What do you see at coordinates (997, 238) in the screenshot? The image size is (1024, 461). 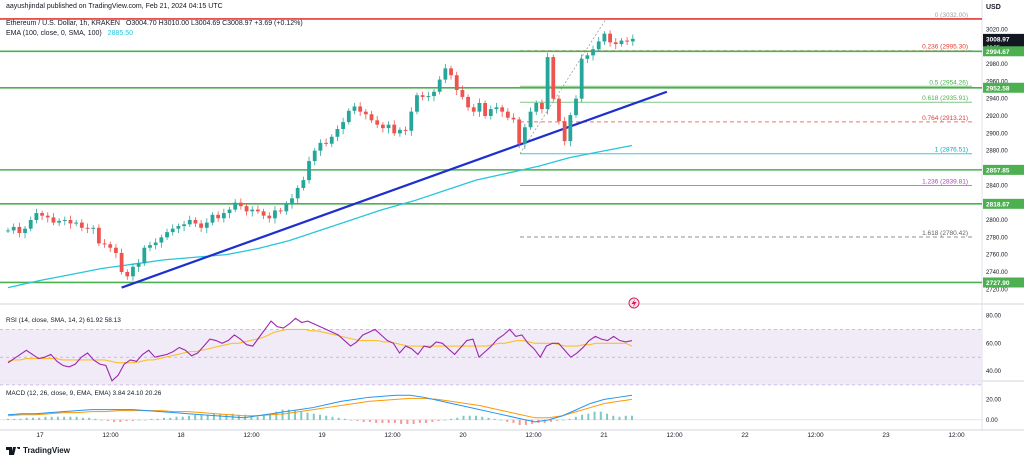 I see `price-axis-tick: 2780.00` at bounding box center [997, 238].